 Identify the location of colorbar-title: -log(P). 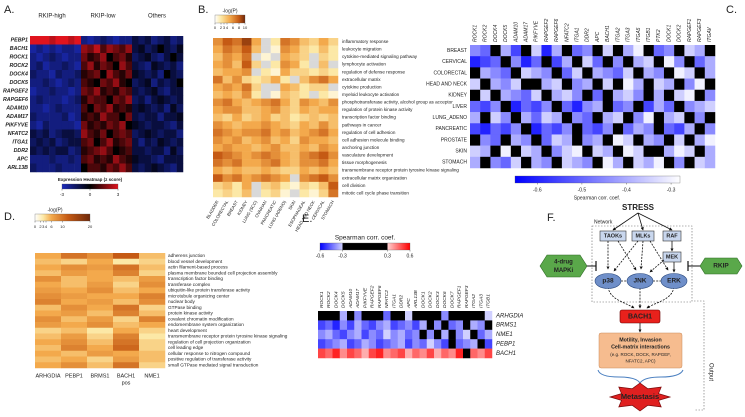
(229, 11).